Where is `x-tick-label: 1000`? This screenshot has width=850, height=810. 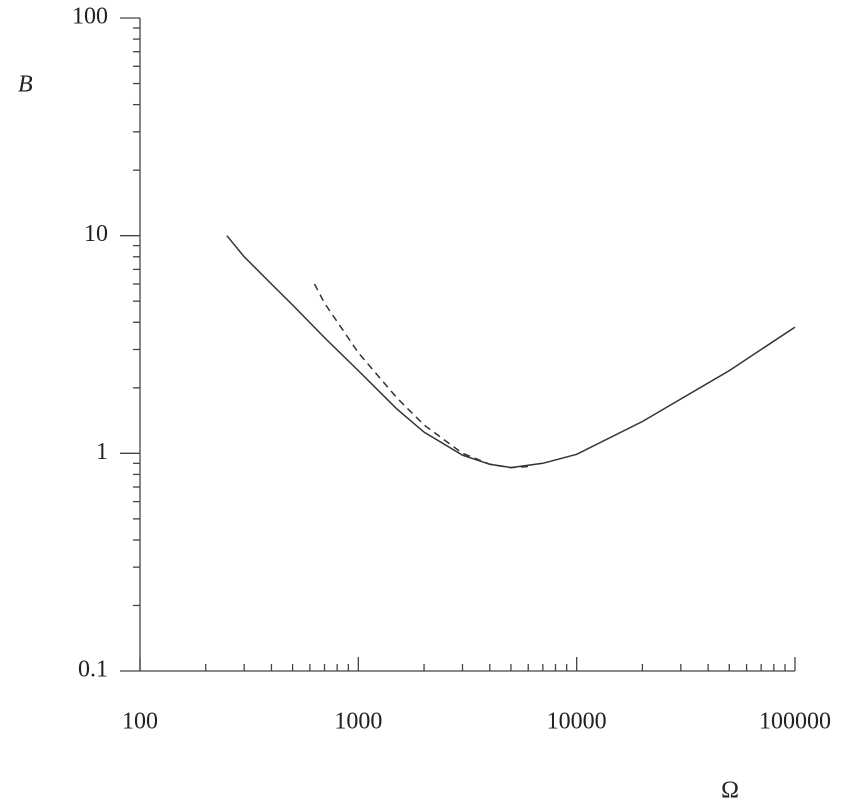 x-tick-label: 1000 is located at coordinates (358, 722).